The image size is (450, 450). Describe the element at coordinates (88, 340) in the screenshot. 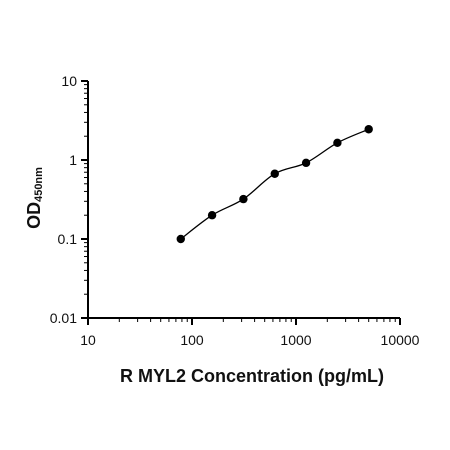

I see `x-tick-label: 10` at that location.